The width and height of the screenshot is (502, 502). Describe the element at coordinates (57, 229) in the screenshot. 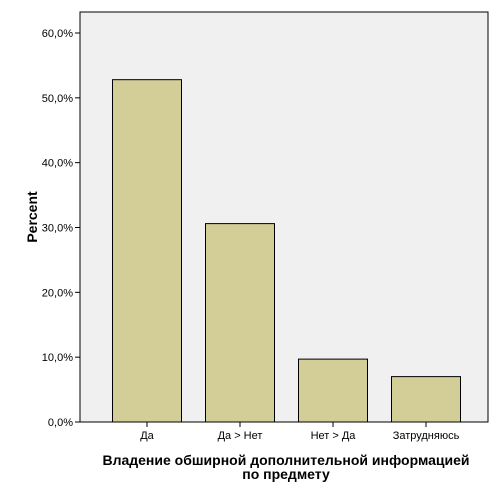

I see `y-tick-label: 30,0%` at that location.